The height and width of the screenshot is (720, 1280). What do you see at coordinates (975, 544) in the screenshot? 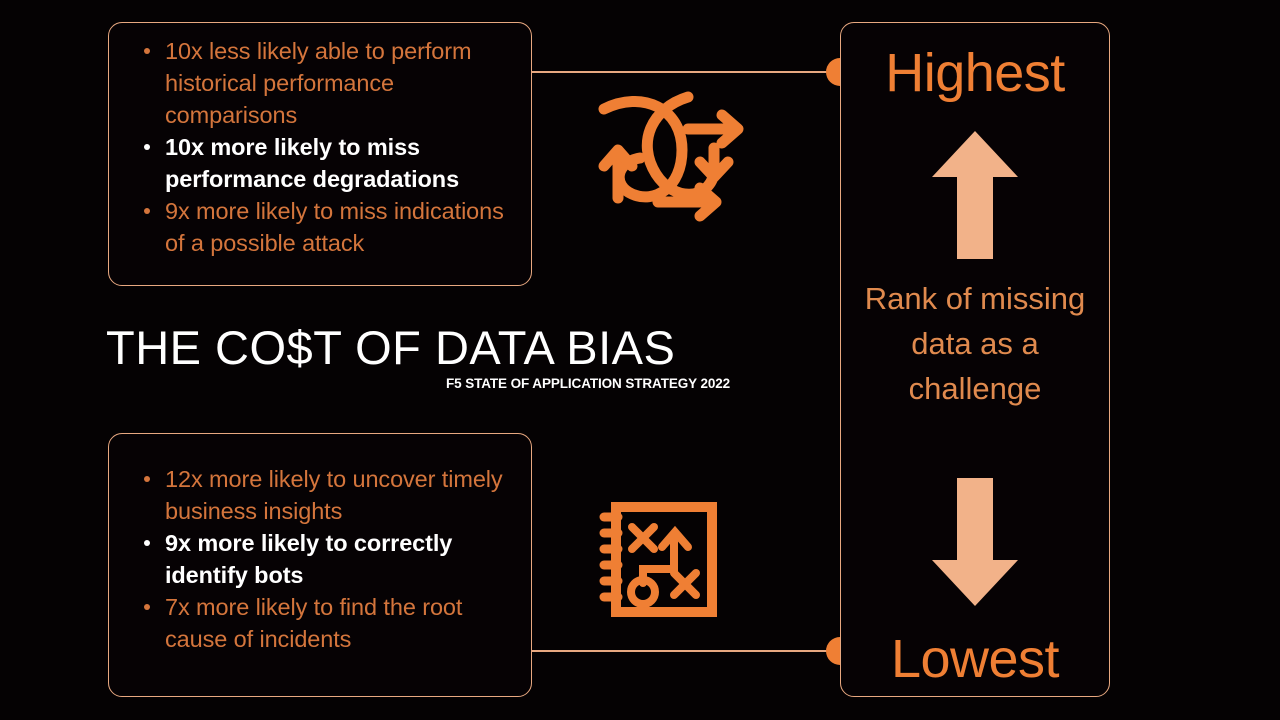
I see `arrow-down-icon` at bounding box center [975, 544].